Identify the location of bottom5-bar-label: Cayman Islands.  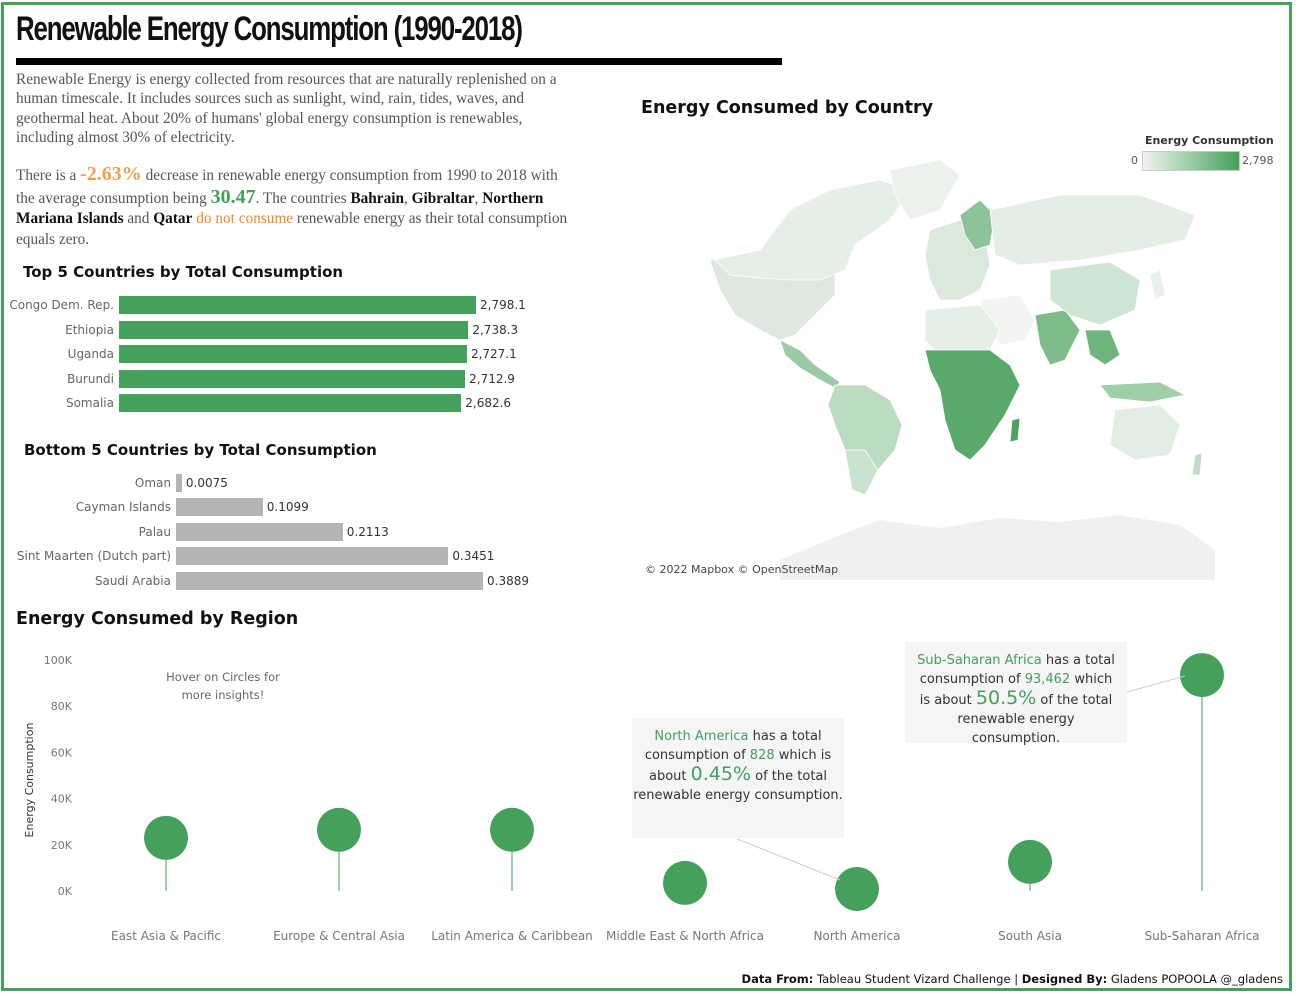
(123, 507).